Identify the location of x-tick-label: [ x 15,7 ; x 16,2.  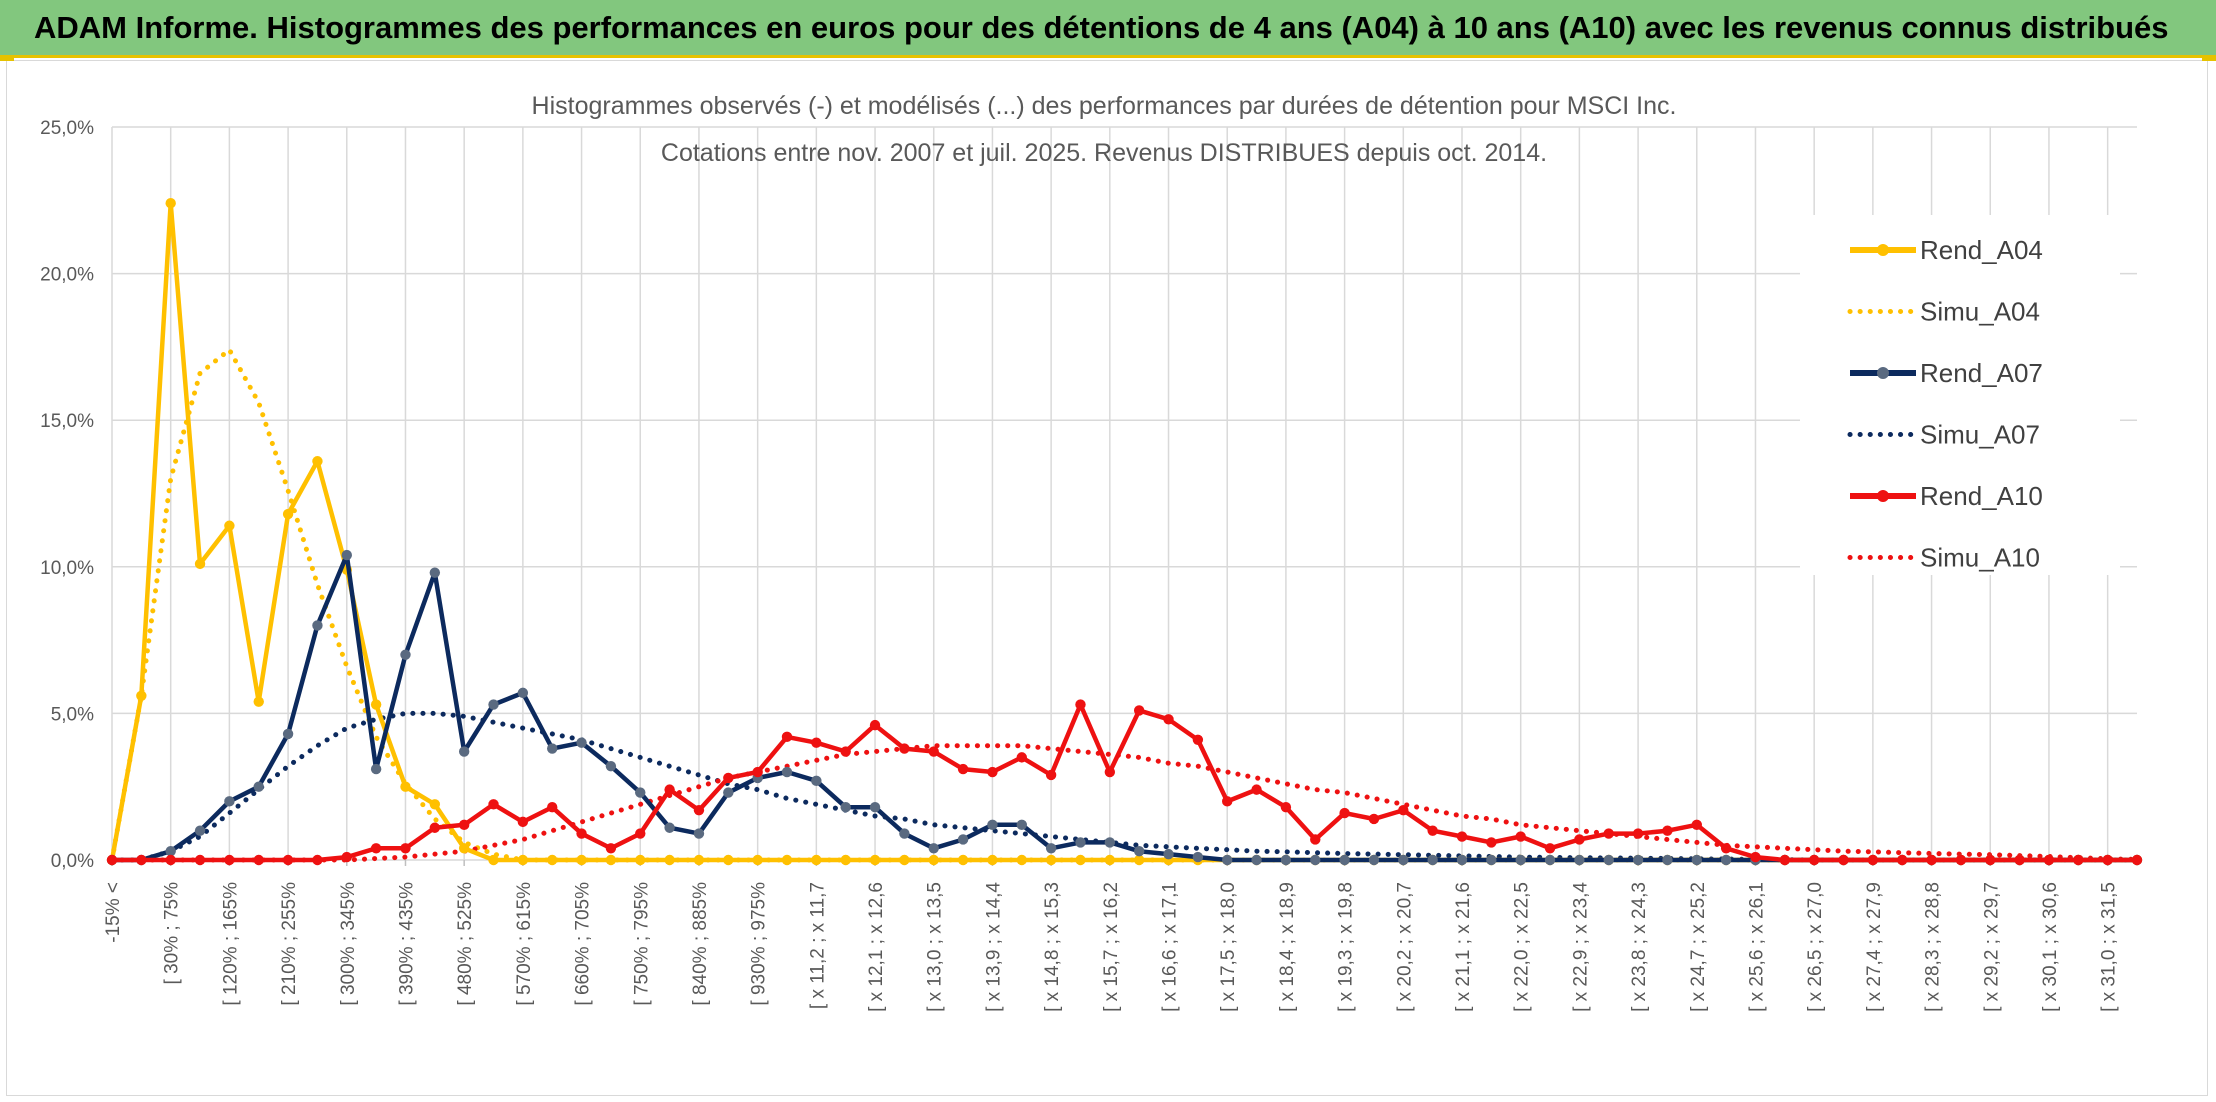
(1111, 947).